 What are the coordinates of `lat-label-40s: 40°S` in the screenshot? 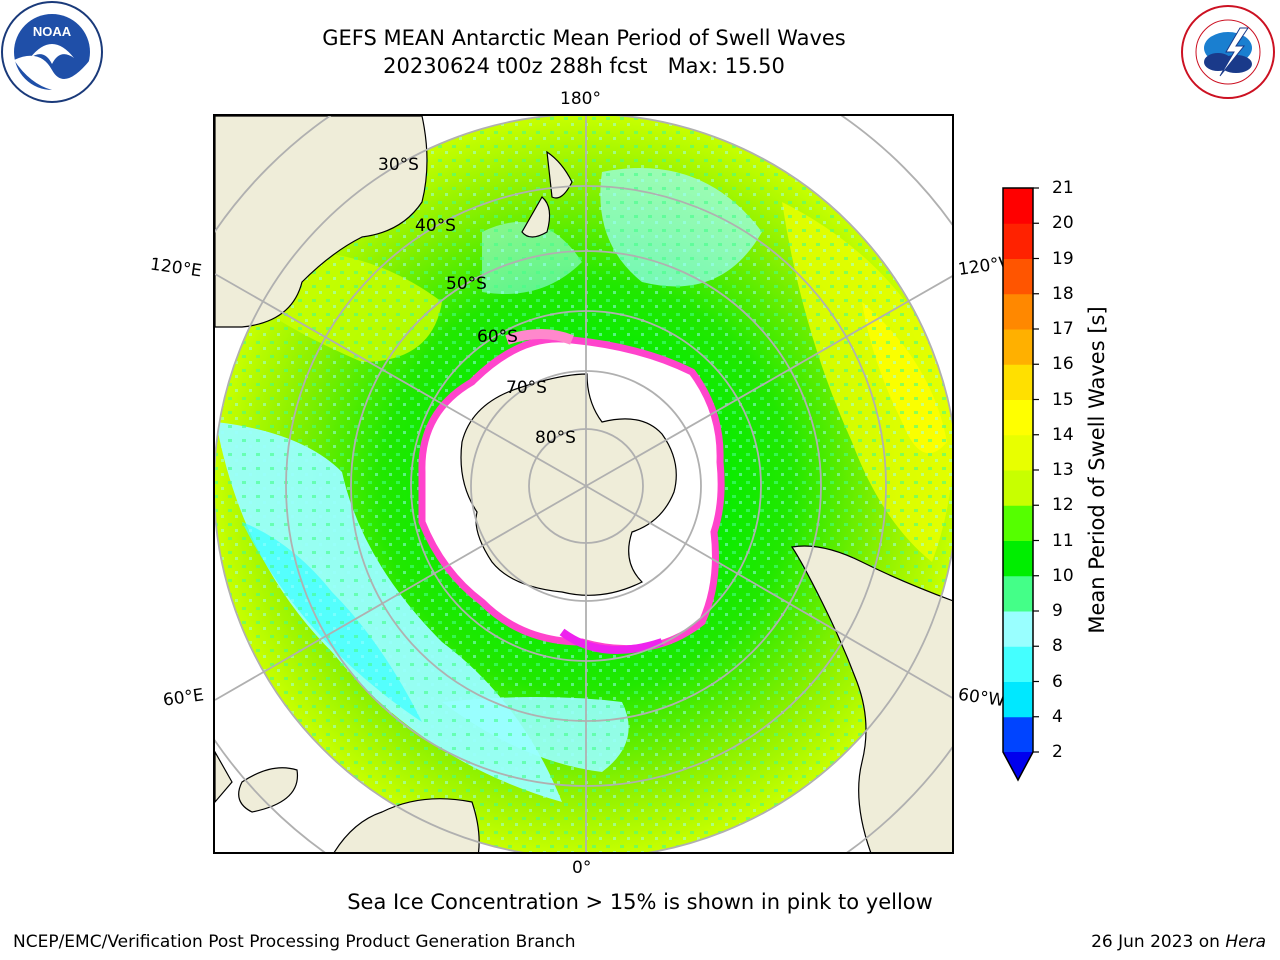 It's located at (435, 226).